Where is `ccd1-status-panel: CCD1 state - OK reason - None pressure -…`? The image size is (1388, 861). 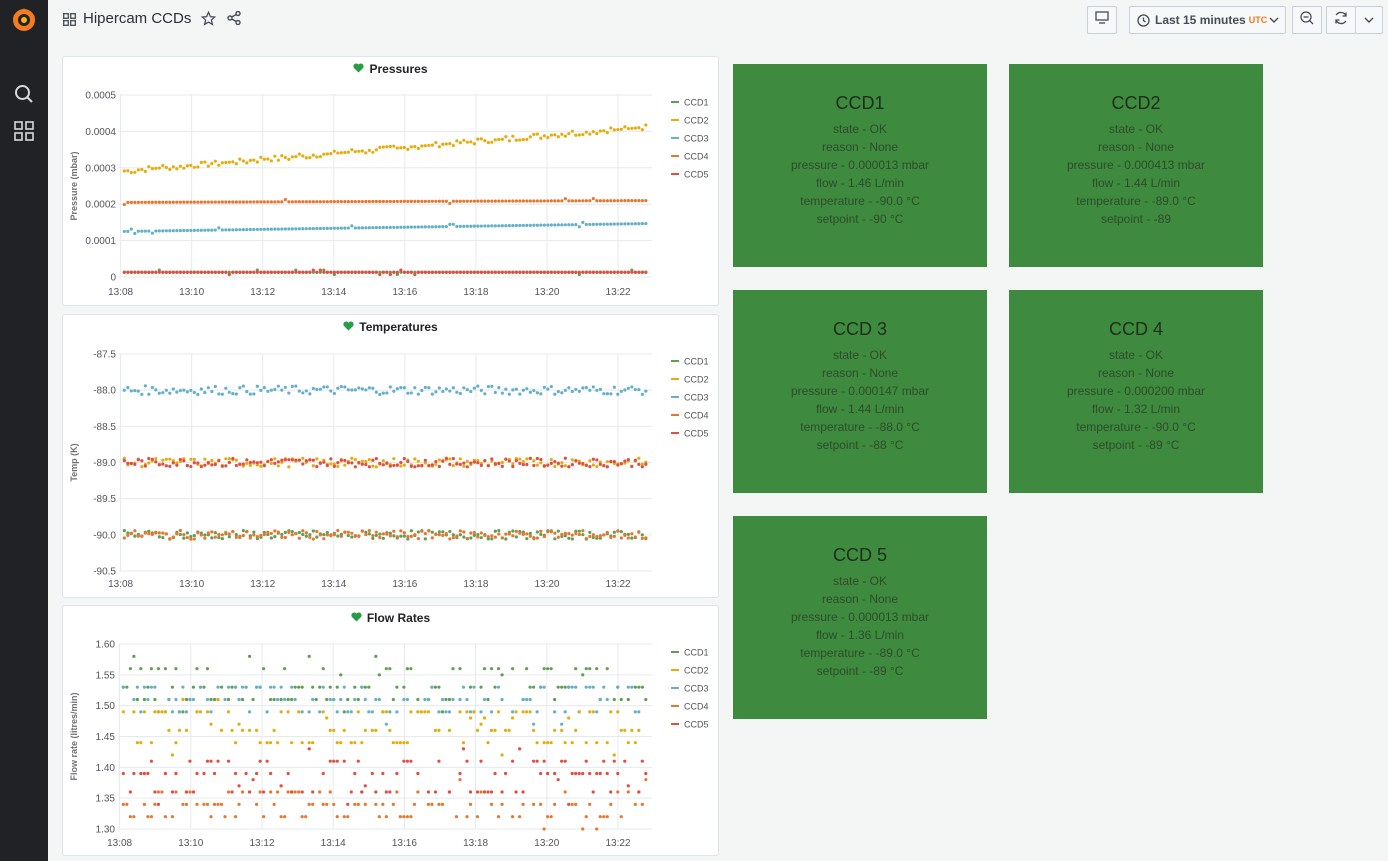 ccd1-status-panel: CCD1 state - OK reason - None pressure -… is located at coordinates (860, 165).